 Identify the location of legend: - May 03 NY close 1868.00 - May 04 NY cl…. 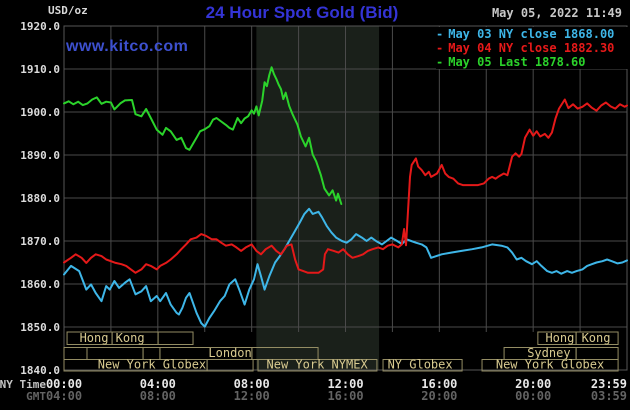
(532, 48).